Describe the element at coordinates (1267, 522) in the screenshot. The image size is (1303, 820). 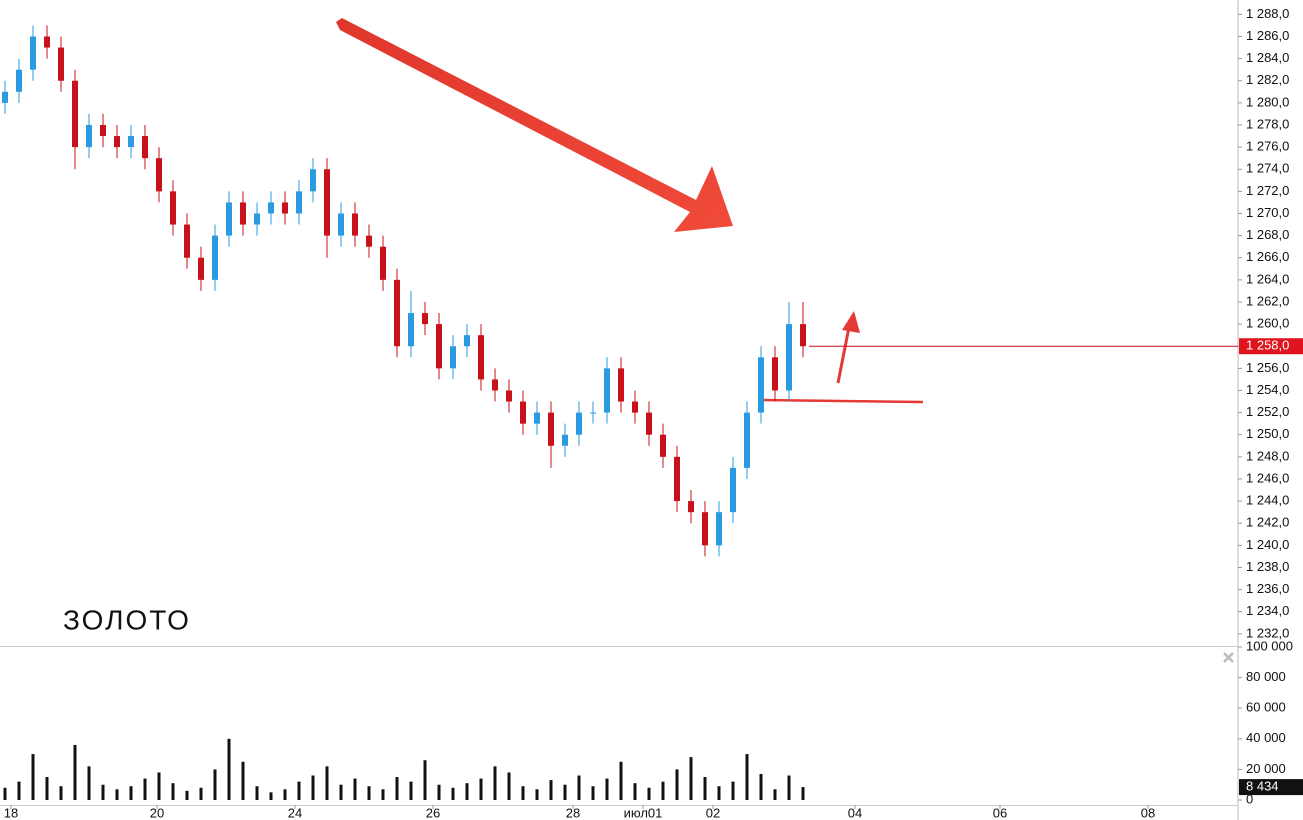
I see `y-tick-label: 1 242,0` at that location.